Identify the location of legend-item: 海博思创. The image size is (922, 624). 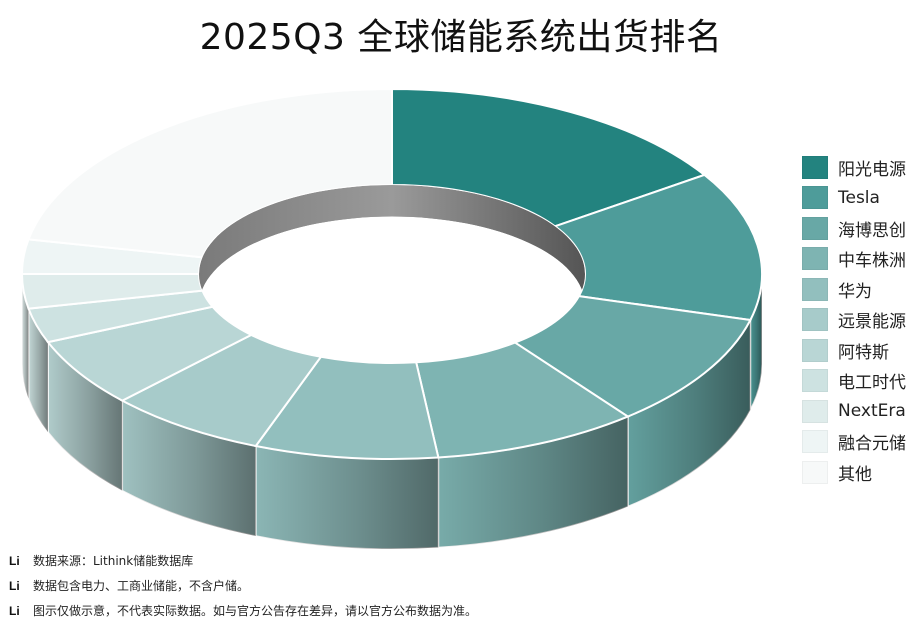
(854, 228).